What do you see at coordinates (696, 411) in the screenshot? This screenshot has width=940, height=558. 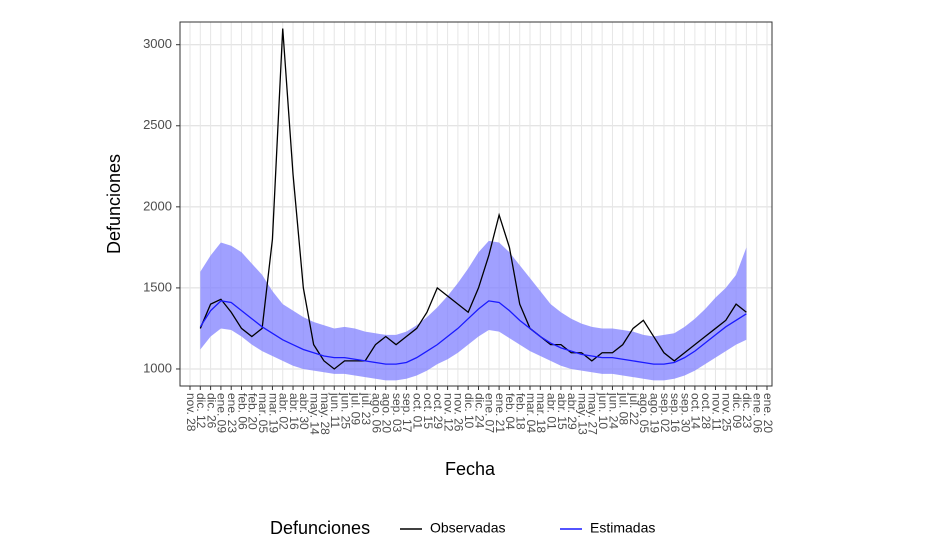 I see `x-tick-label: oct. 14` at bounding box center [696, 411].